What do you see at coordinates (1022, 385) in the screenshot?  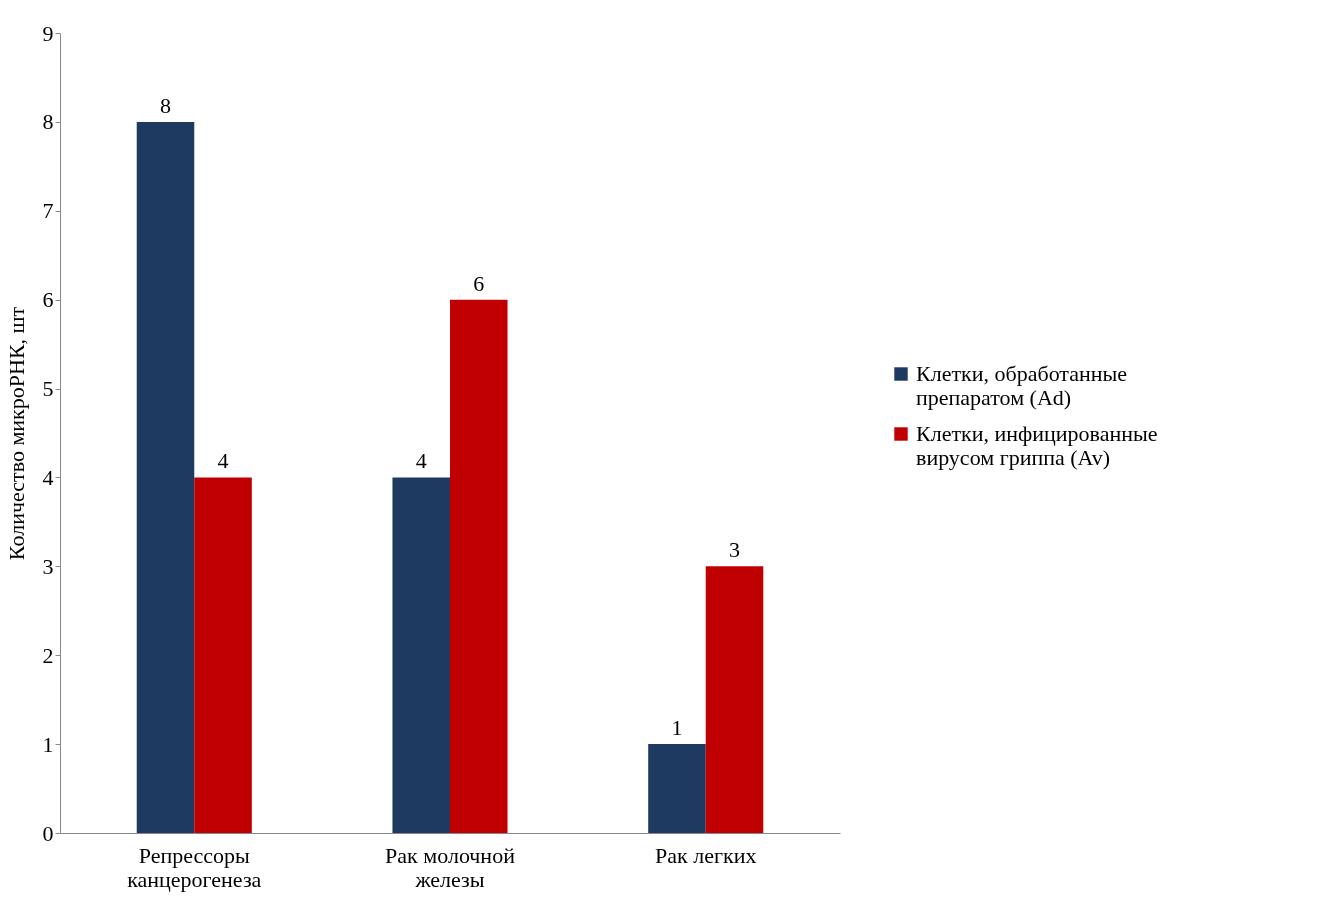 I see `legend-label: Клетки, обработанные препаратом (Ad)` at bounding box center [1022, 385].